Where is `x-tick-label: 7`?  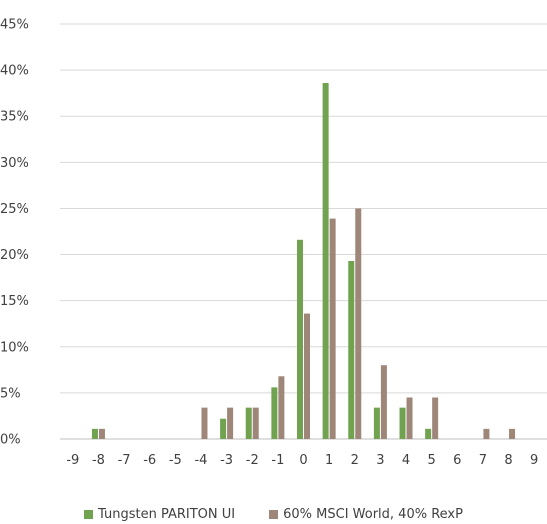 x-tick-label: 7 is located at coordinates (483, 460).